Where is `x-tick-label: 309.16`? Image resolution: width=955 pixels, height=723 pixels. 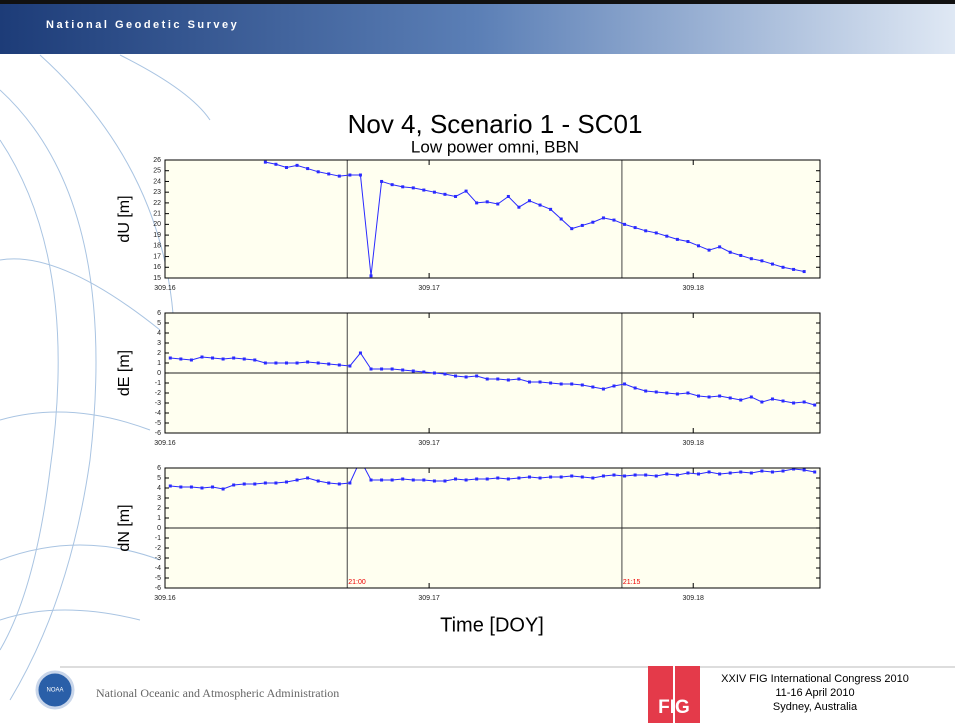
x-tick-label: 309.16 is located at coordinates (165, 288).